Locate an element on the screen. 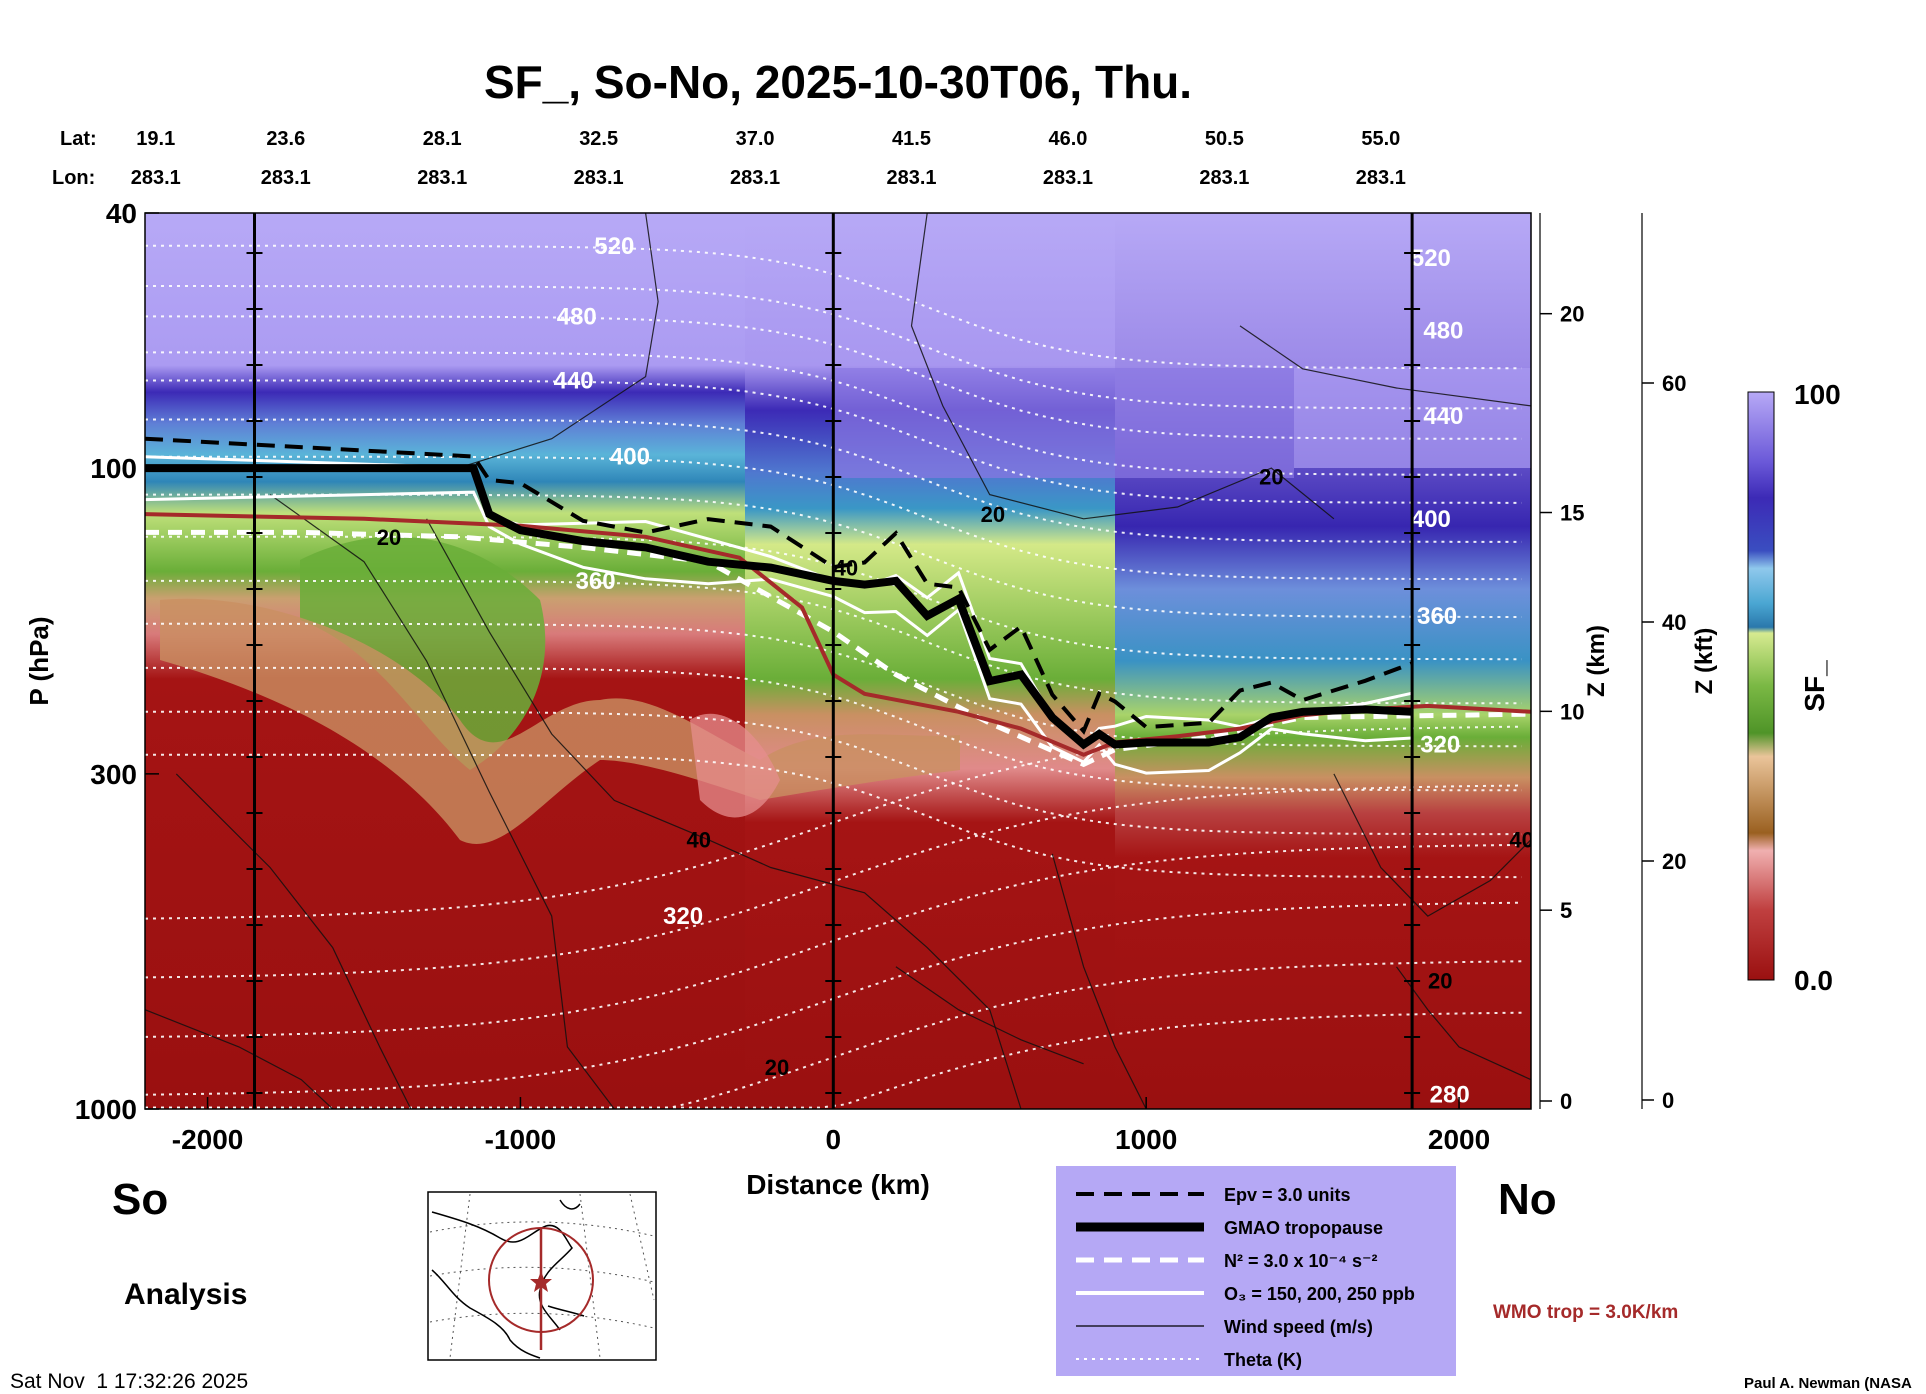 This screenshot has width=1926, height=1394. z-km-tick-label: 5 is located at coordinates (1566, 910).